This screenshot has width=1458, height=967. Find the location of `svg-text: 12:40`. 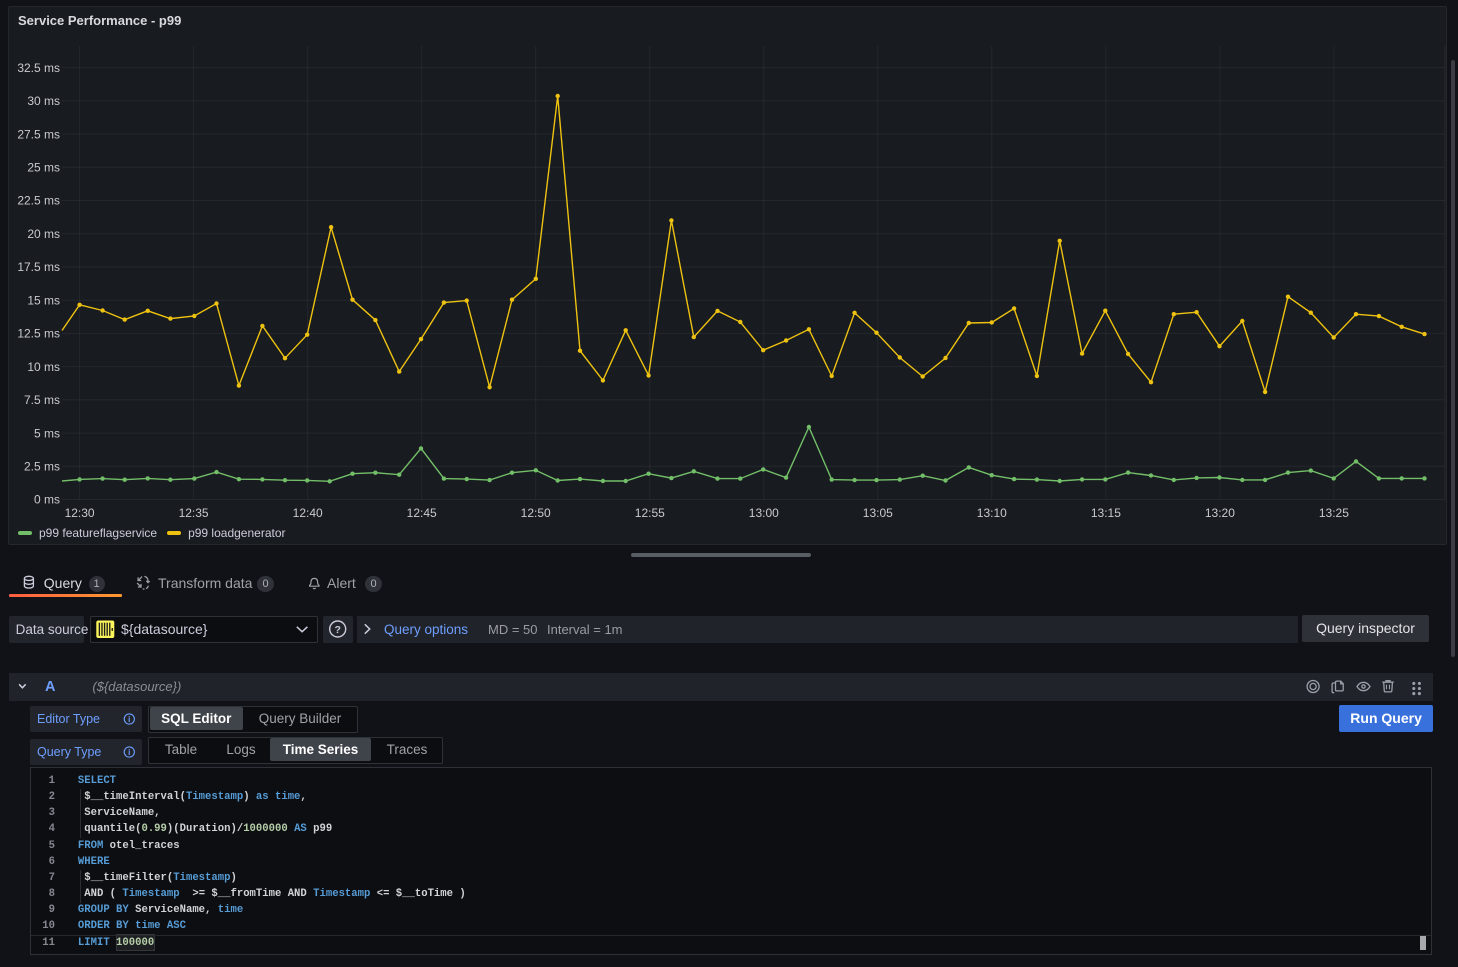

svg-text: 12:40 is located at coordinates (308, 513).